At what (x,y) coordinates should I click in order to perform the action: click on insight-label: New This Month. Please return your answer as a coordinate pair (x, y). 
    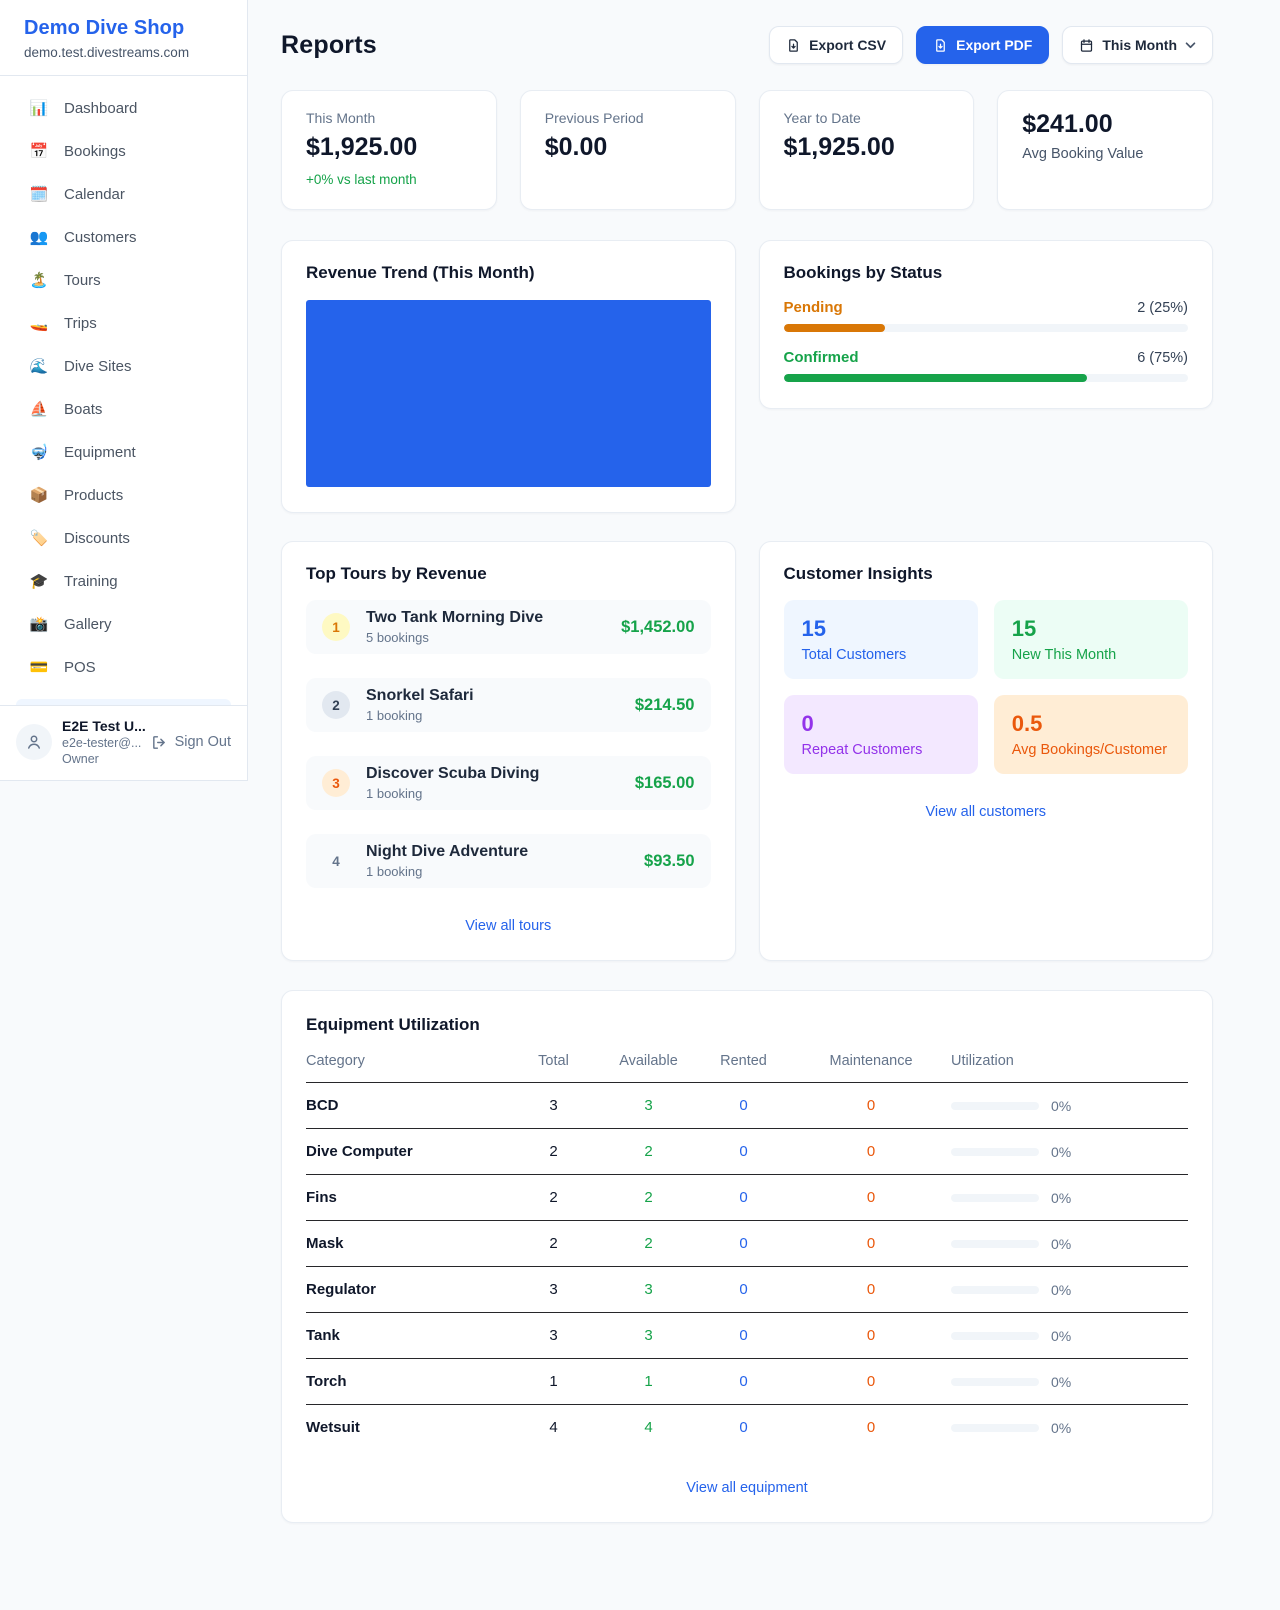
    Looking at the image, I should click on (1064, 655).